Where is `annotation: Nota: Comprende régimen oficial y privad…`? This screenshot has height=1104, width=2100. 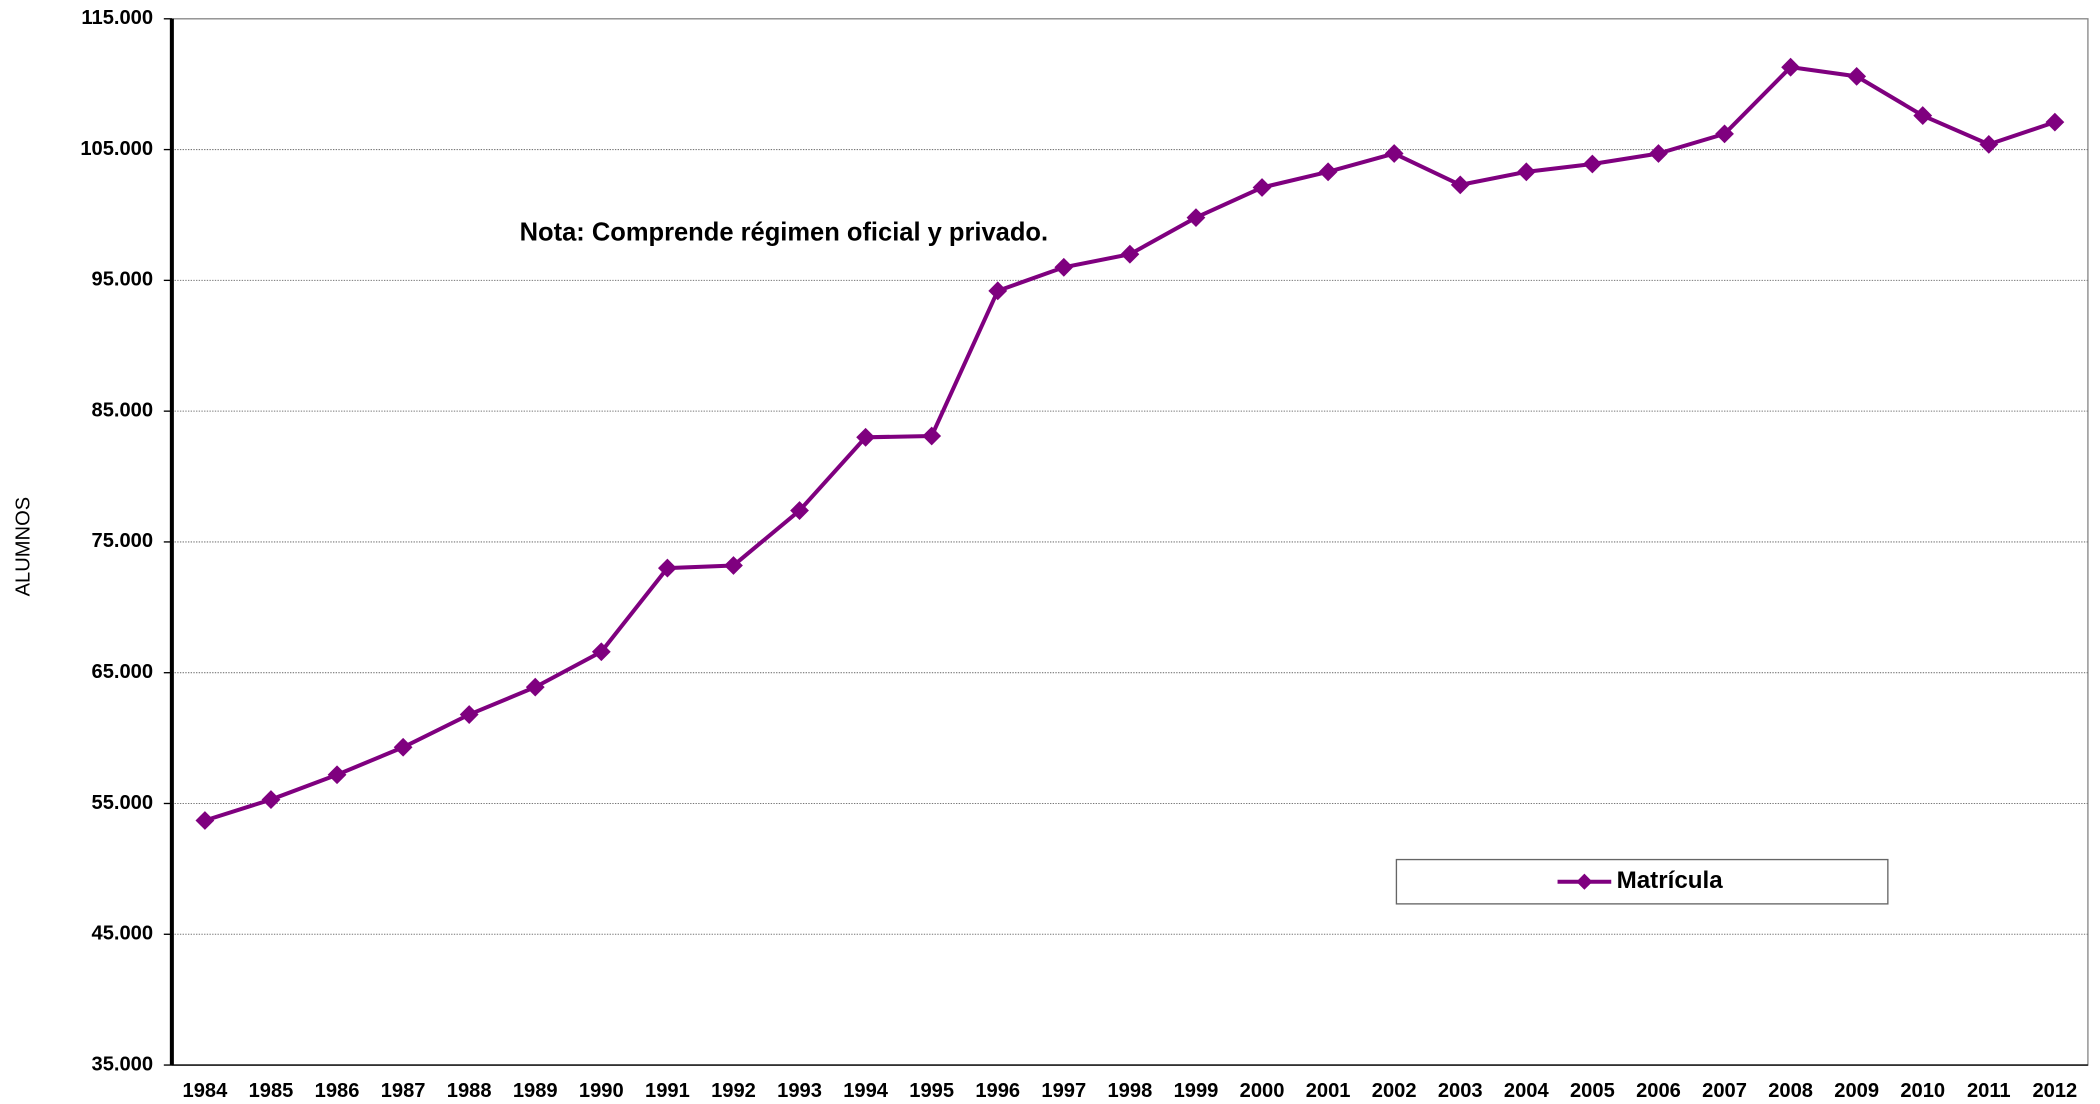 annotation: Nota: Comprende régimen oficial y privad… is located at coordinates (784, 232).